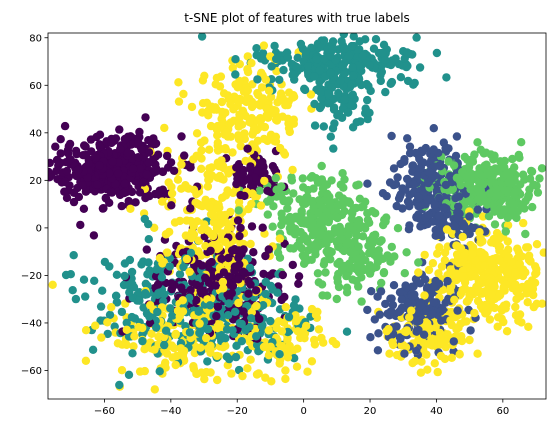  I want to click on y-tick-label: −20, so click(31, 276).